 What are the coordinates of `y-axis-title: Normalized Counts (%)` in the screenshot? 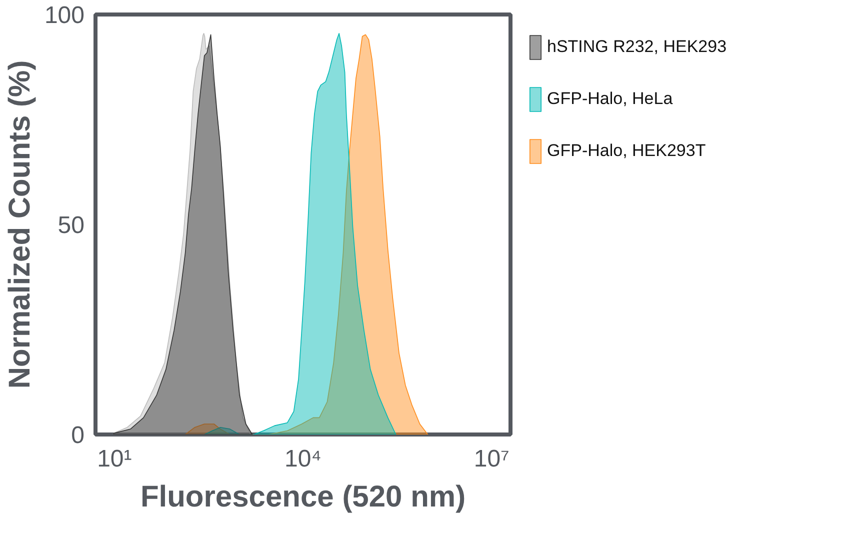 It's located at (19, 224).